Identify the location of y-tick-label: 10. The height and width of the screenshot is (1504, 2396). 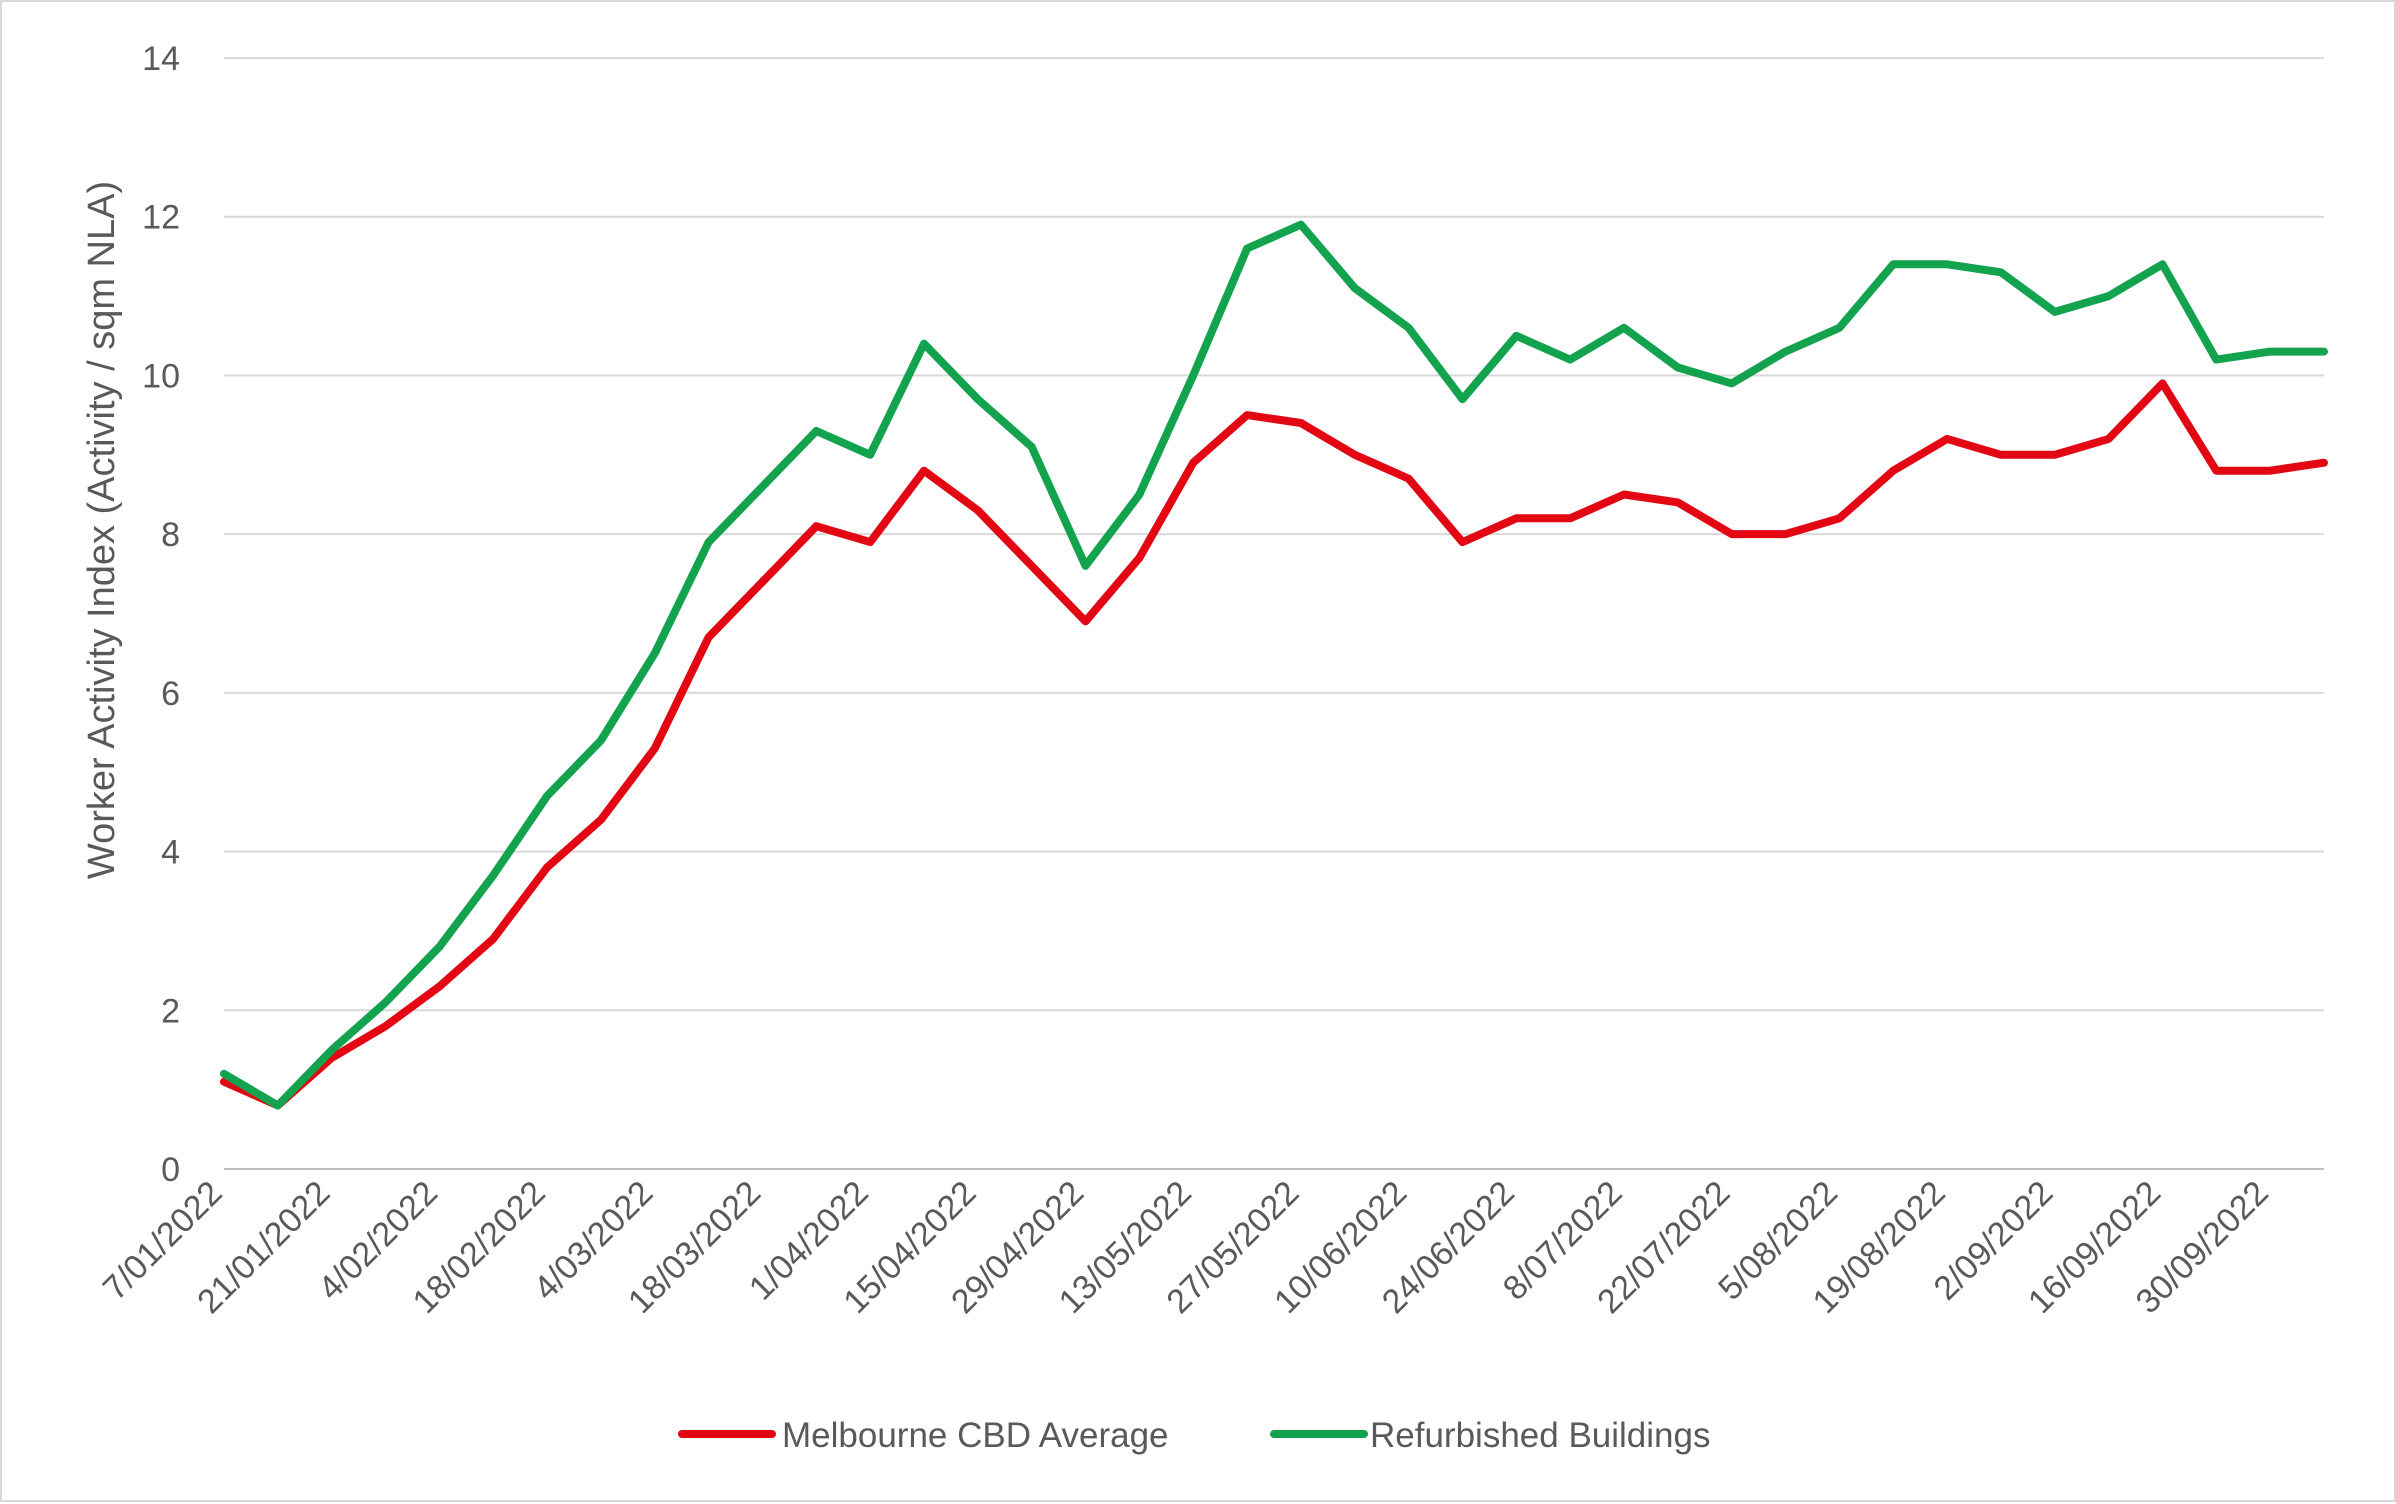
(161, 376).